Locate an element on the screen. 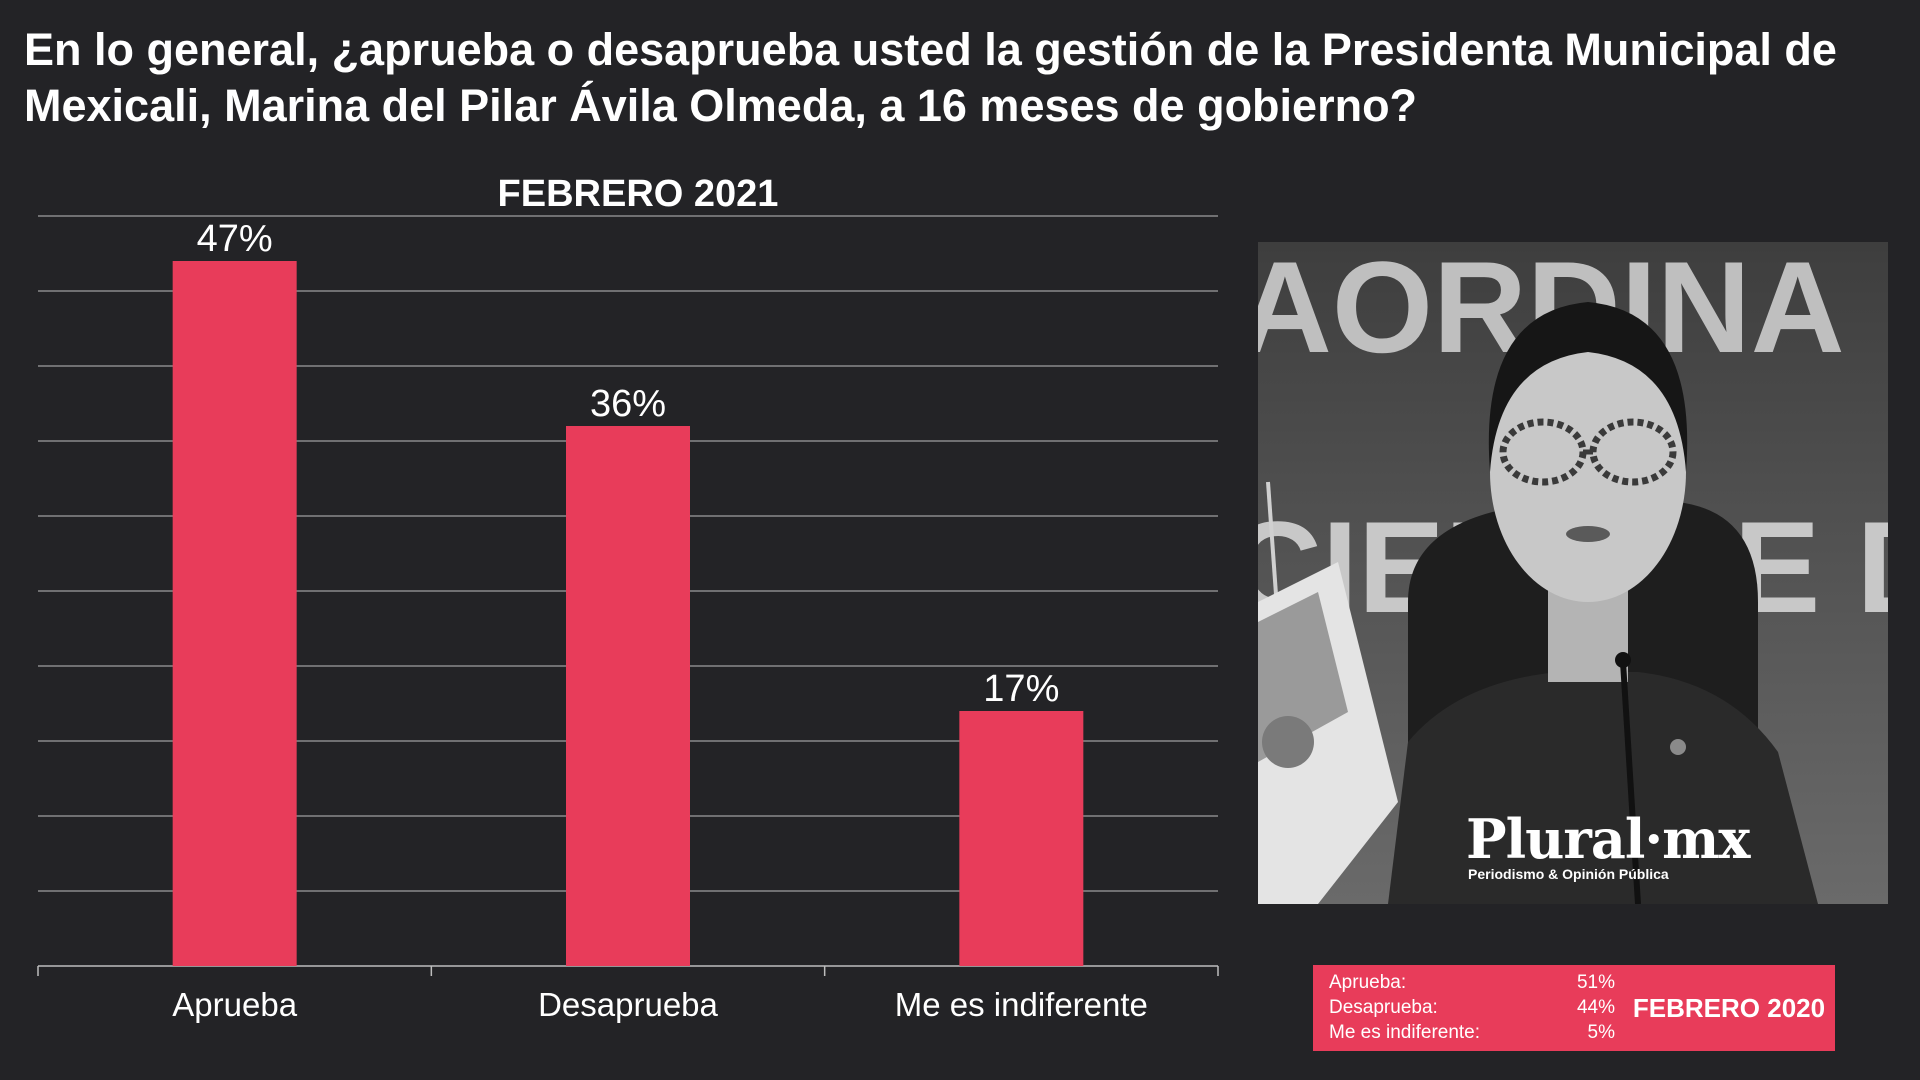 The image size is (1920, 1080). previous-row-value: 44% is located at coordinates (1595, 1007).